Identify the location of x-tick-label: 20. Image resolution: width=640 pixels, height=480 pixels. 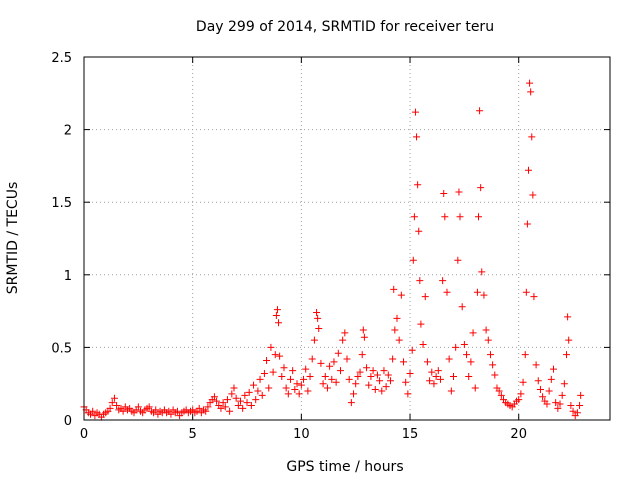
(518, 434).